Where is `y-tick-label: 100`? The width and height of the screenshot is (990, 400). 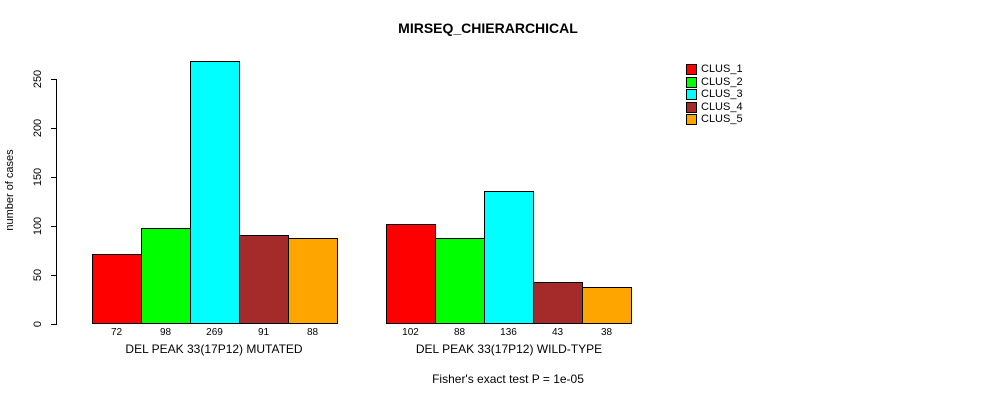
y-tick-label: 100 is located at coordinates (38, 226).